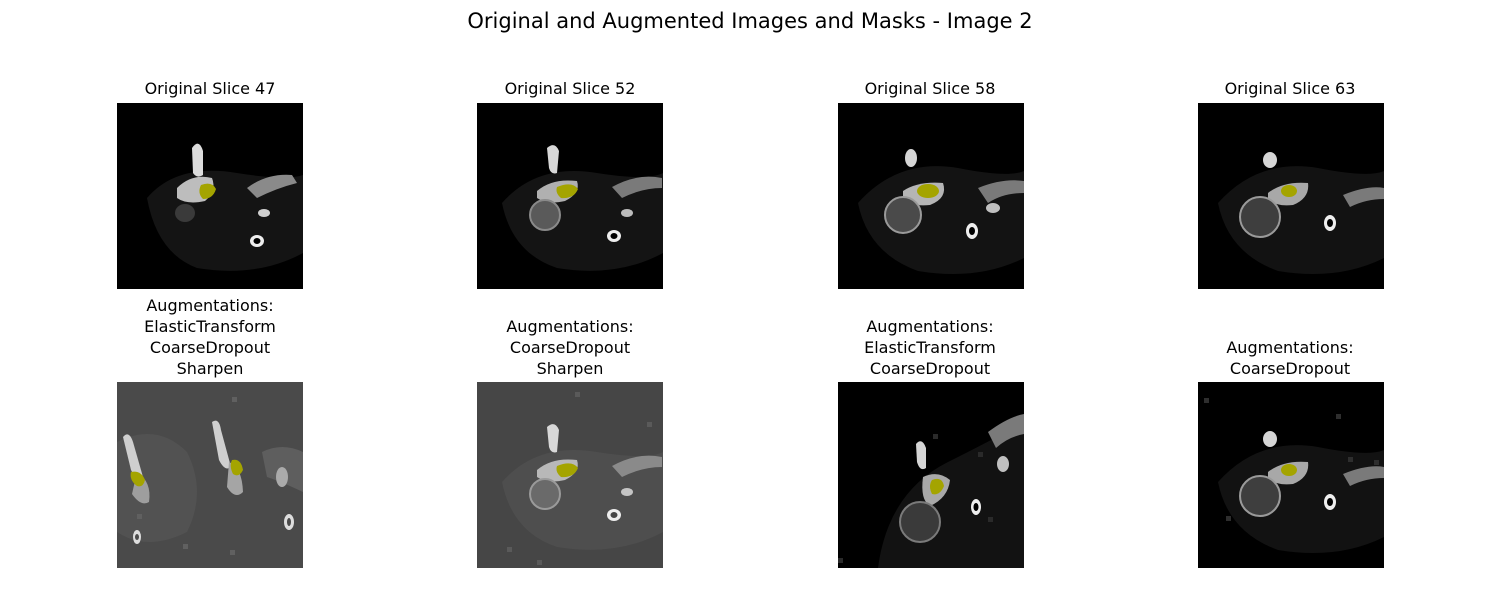  Describe the element at coordinates (197, 160) in the screenshot. I see `spine-process` at that location.